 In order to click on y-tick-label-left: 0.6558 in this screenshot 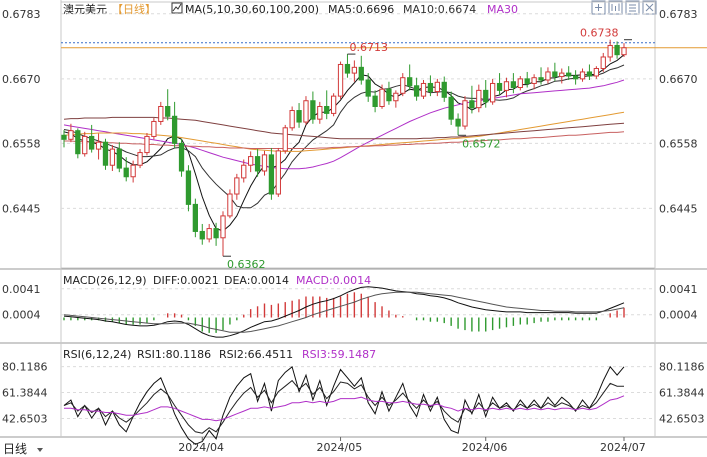, I will do `click(21, 143)`.